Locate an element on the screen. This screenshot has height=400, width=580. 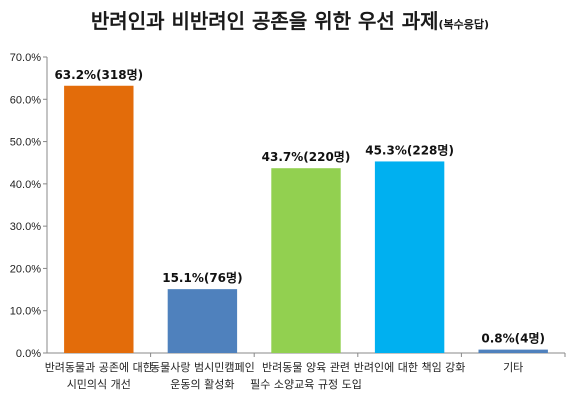
category-label: 운동의 활성화 is located at coordinates (202, 384).